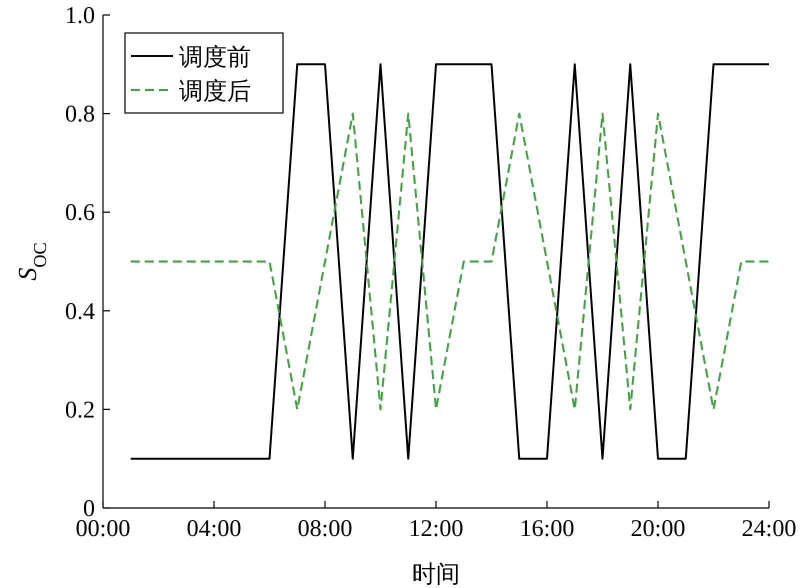 Image resolution: width=802 pixels, height=588 pixels. I want to click on legend-label: 调度后, so click(215, 91).